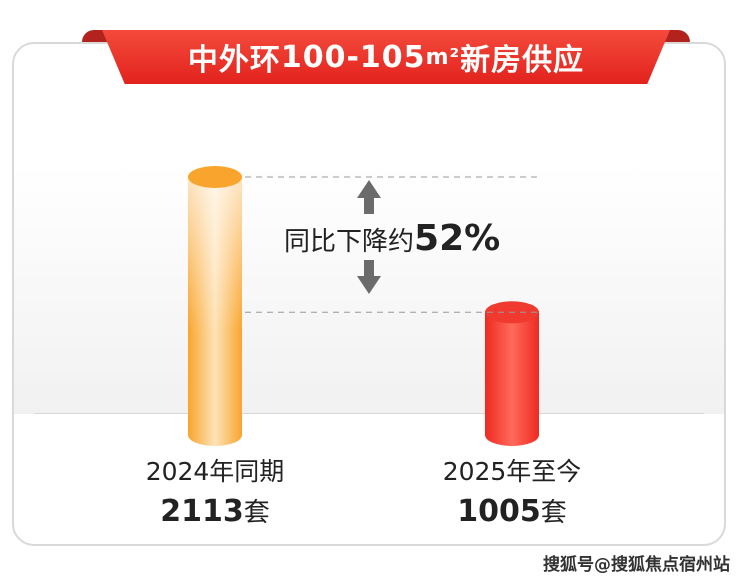 The image size is (740, 578). What do you see at coordinates (202, 511) in the screenshot?
I see `value-number-0: 2113` at bounding box center [202, 511].